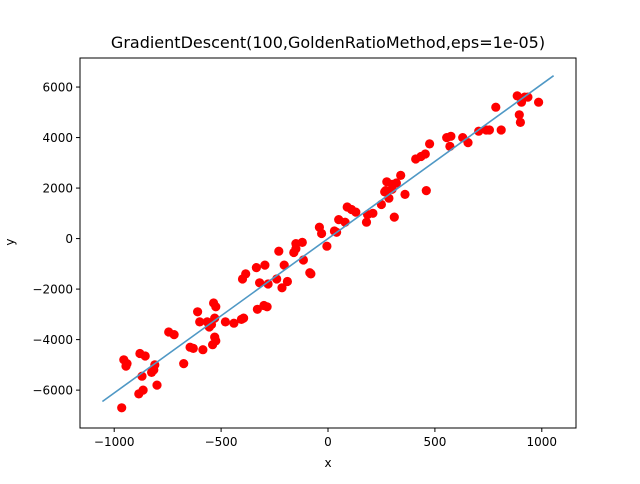 This screenshot has height=484, width=640. What do you see at coordinates (52, 290) in the screenshot?
I see `y-tick-label: −2000` at bounding box center [52, 290].